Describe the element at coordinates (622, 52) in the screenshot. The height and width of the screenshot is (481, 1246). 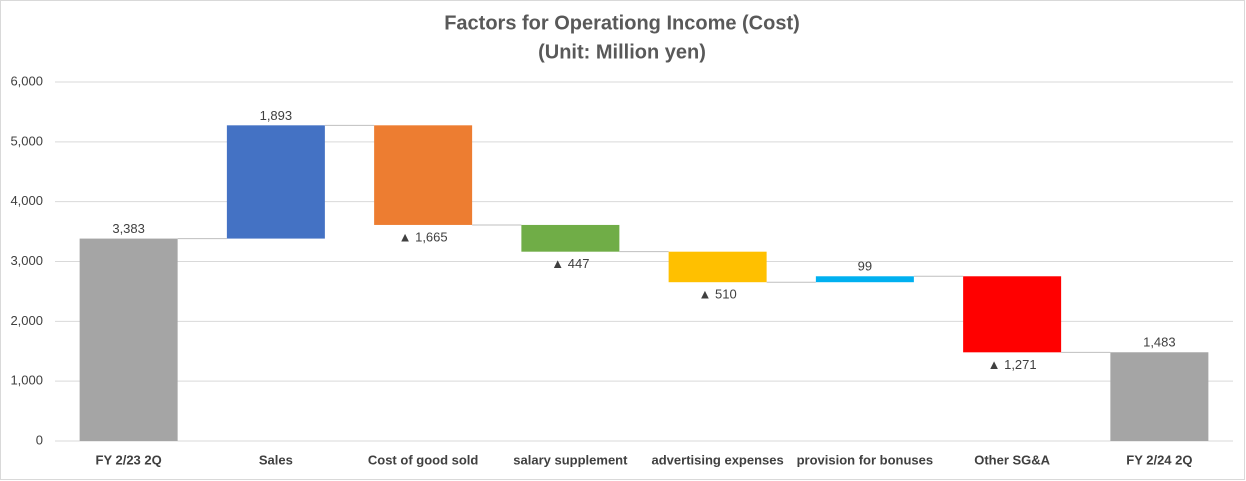
I see `chart-subtitle: (Unit: Million yen)` at that location.